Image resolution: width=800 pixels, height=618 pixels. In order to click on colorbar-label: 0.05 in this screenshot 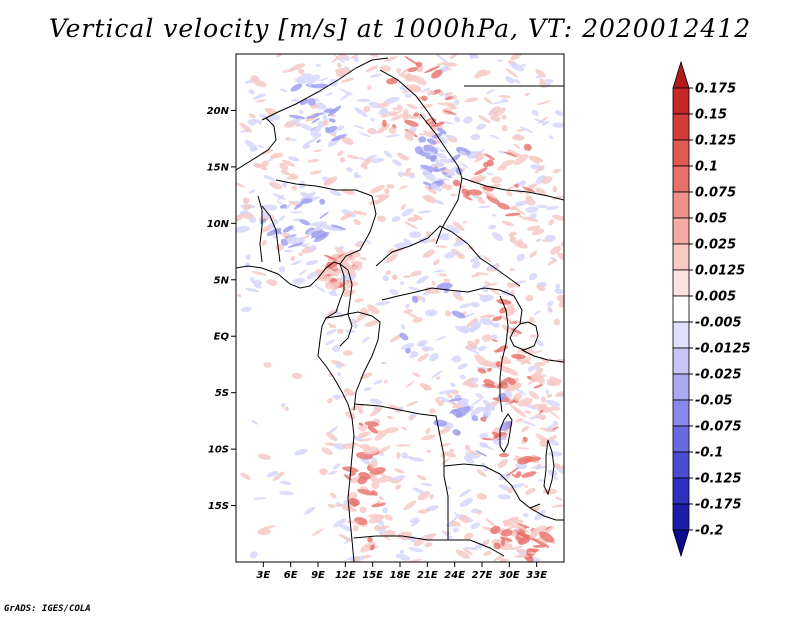, I will do `click(711, 219)`.